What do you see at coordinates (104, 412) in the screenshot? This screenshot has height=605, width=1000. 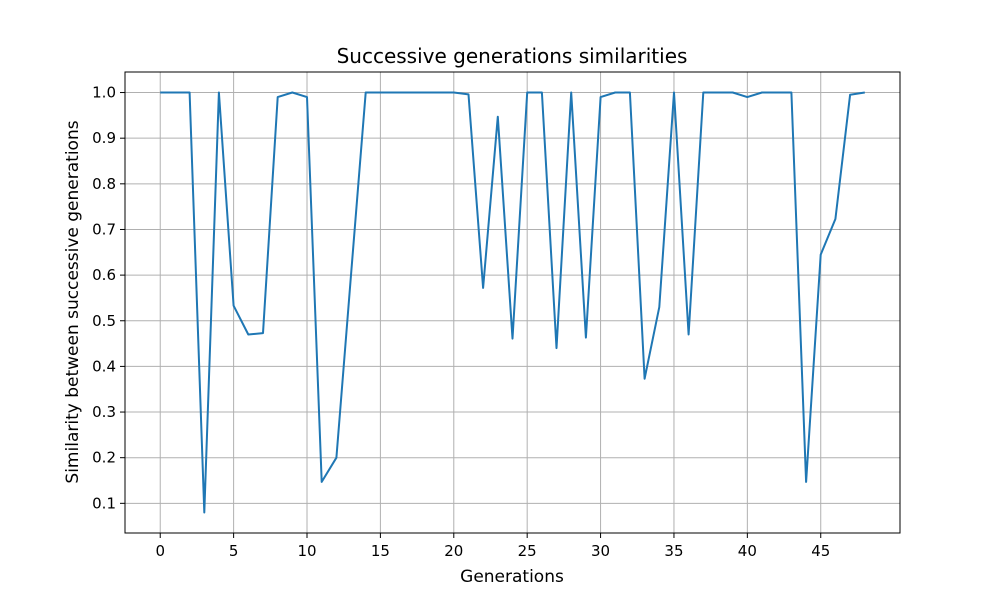 I see `y-tick-label: 0.3` at bounding box center [104, 412].